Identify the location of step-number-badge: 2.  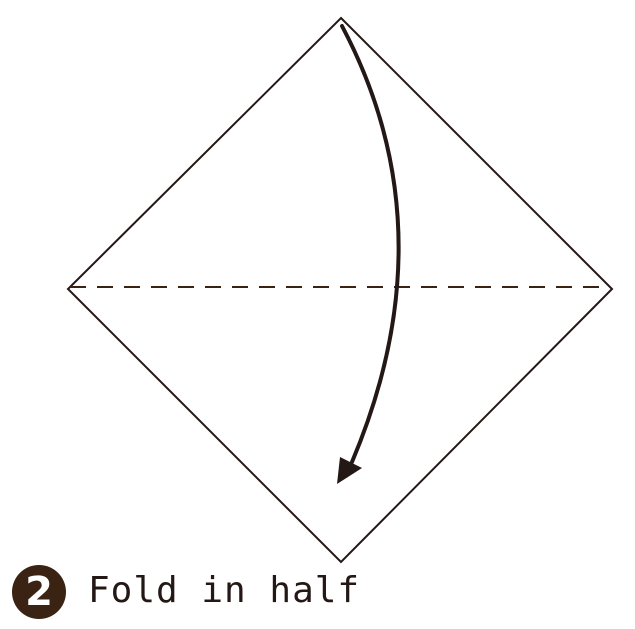
(39, 592).